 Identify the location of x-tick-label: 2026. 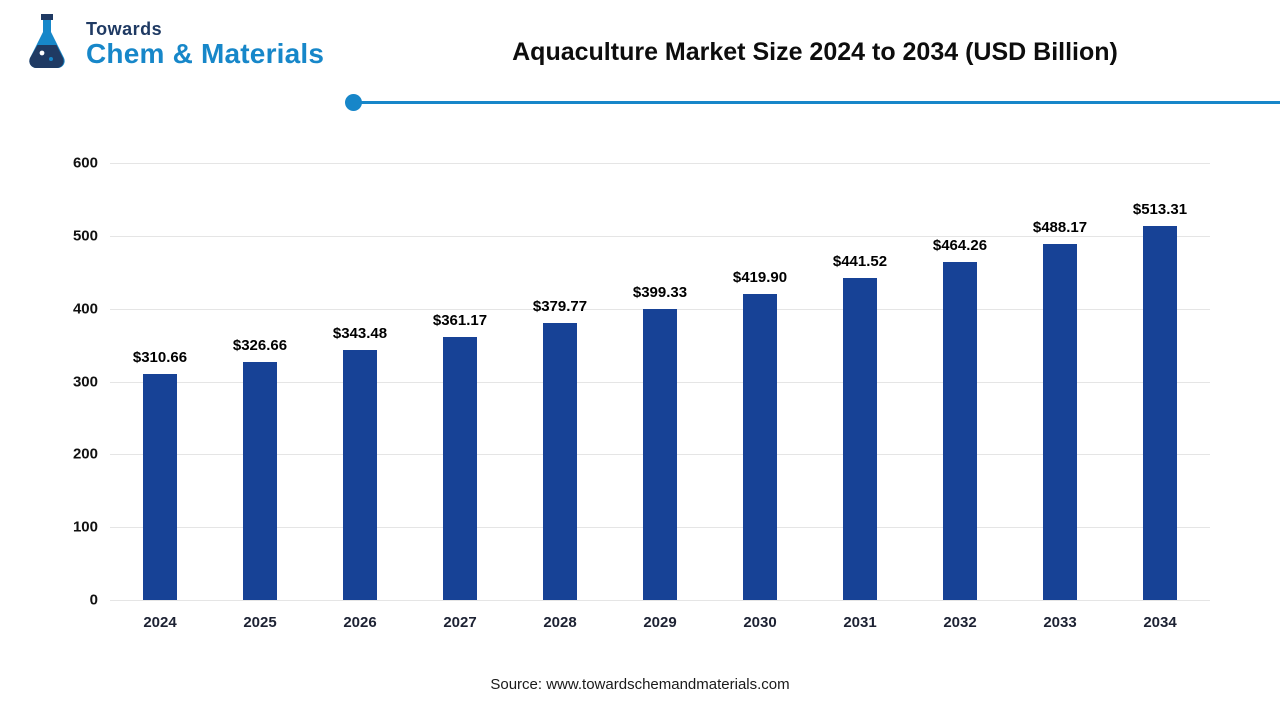
(360, 622).